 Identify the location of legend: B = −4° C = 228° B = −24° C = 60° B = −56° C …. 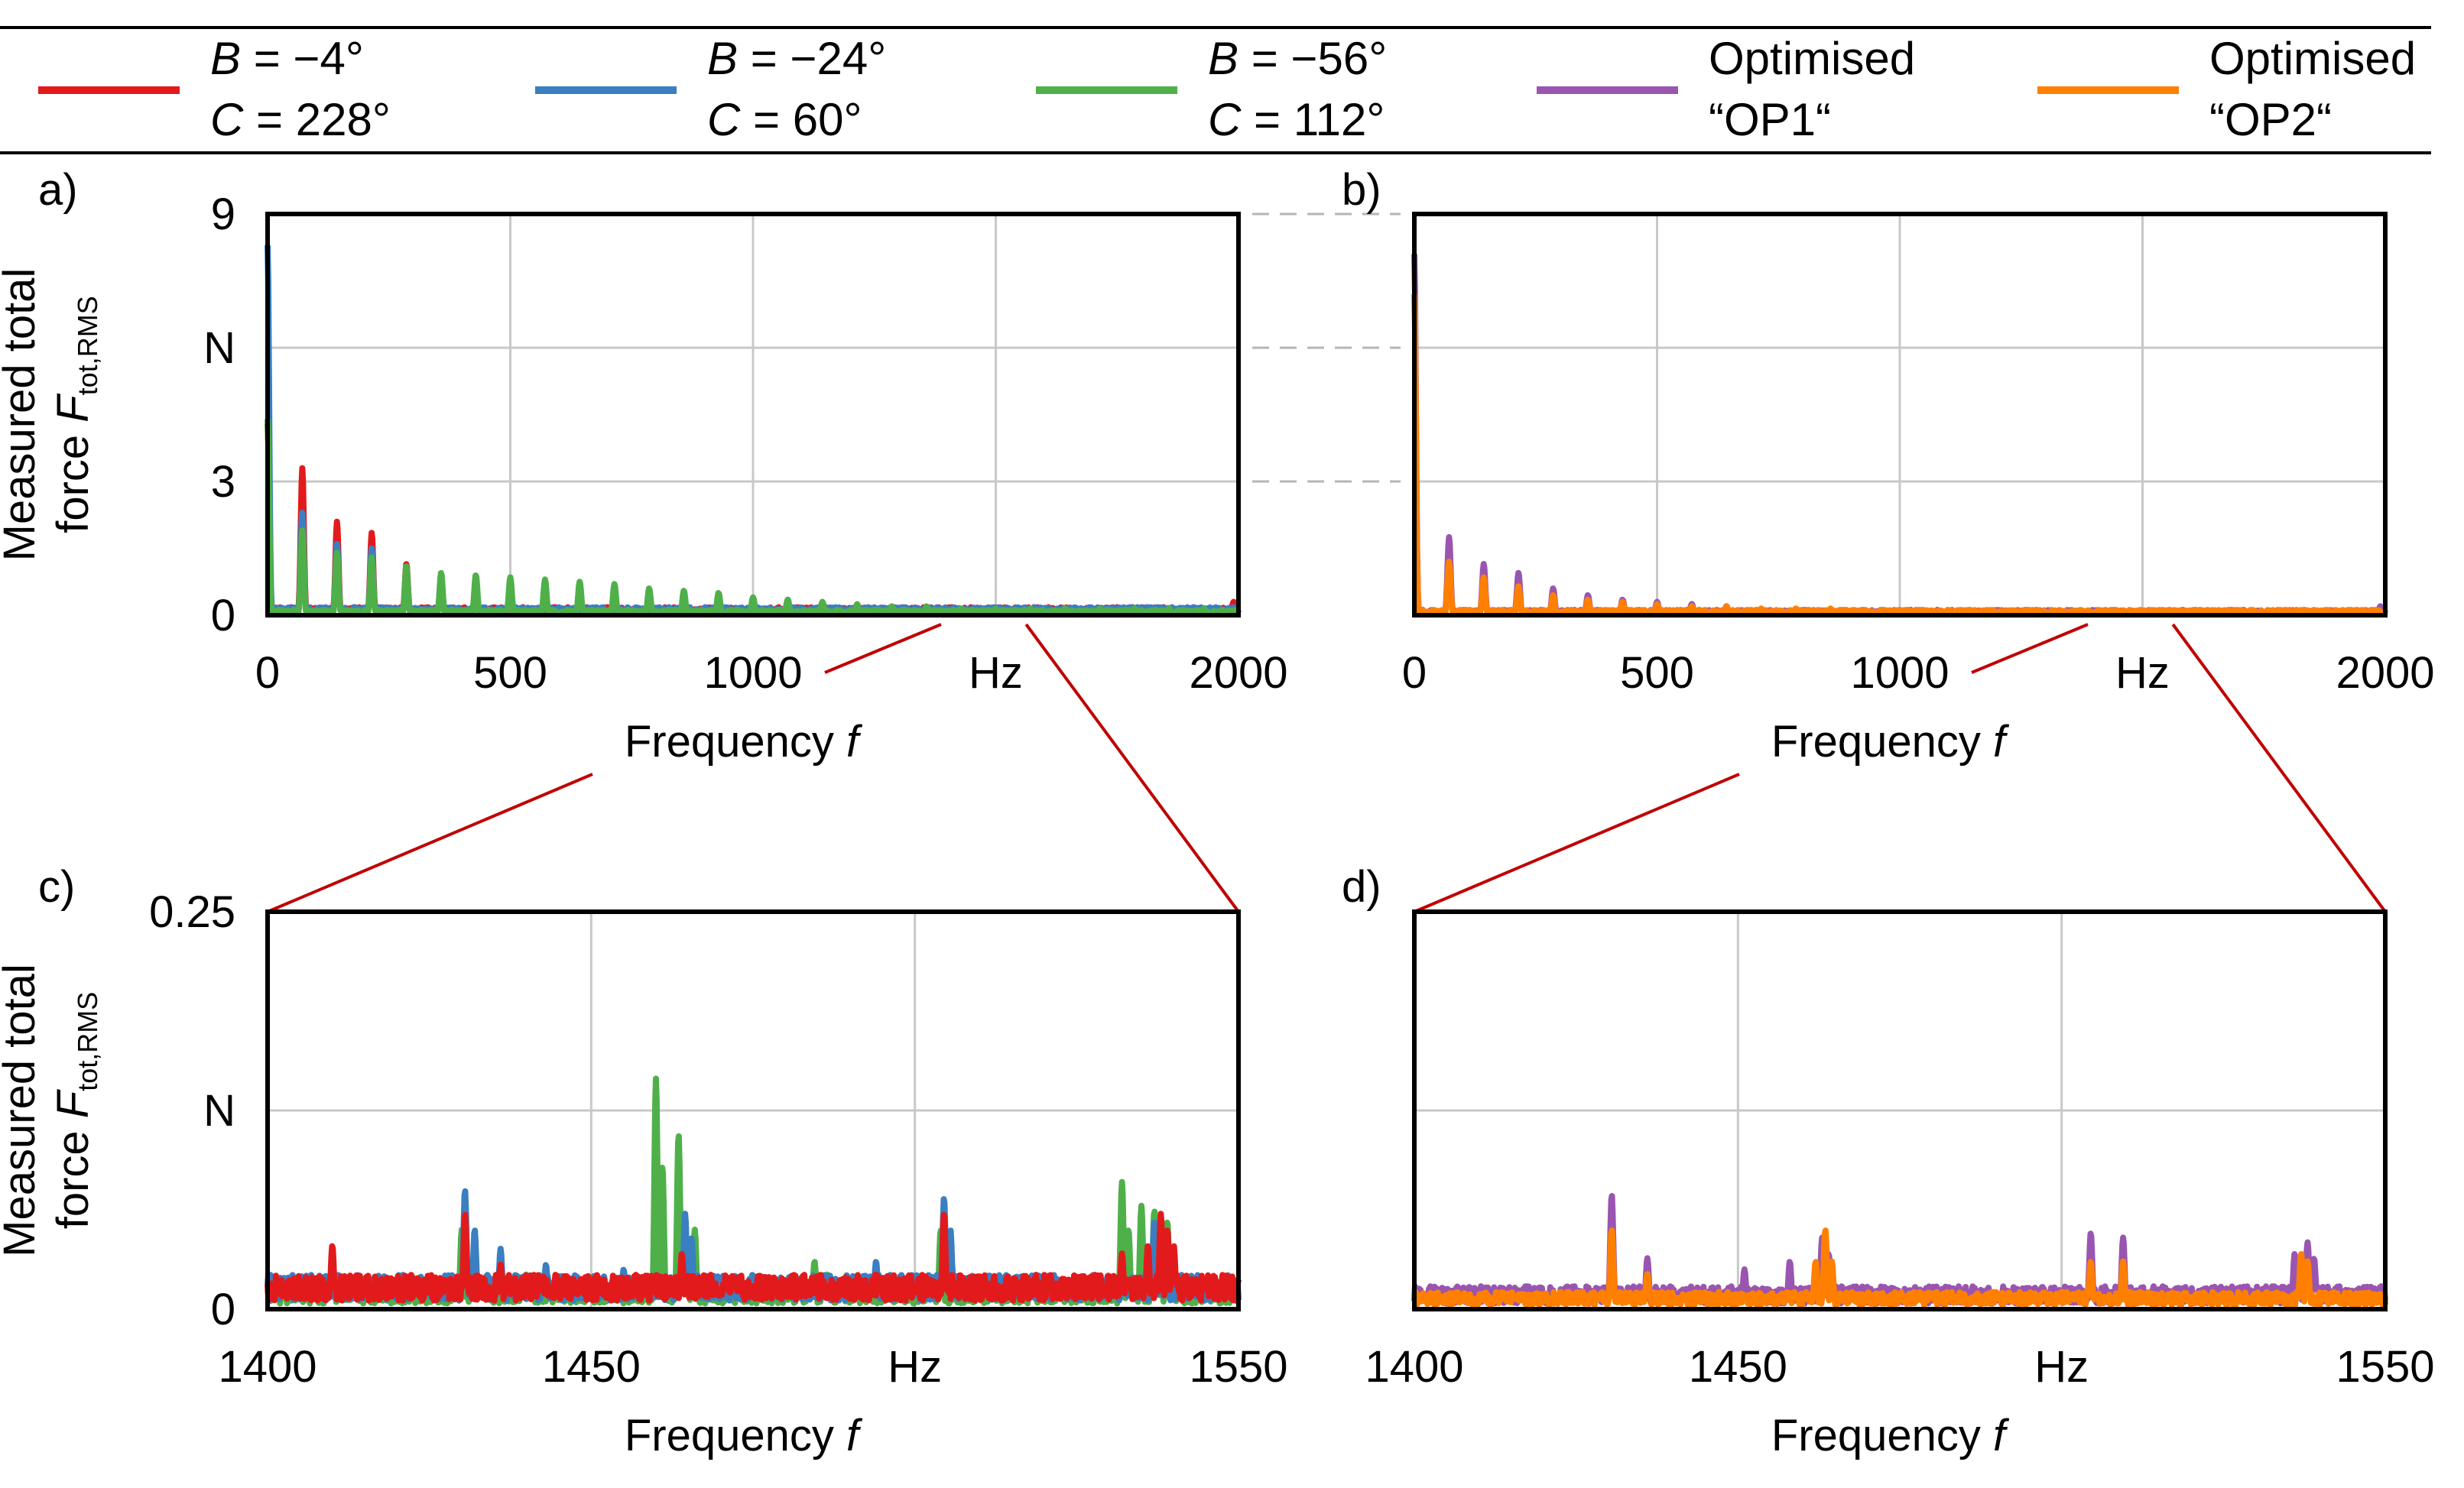
(1227, 89).